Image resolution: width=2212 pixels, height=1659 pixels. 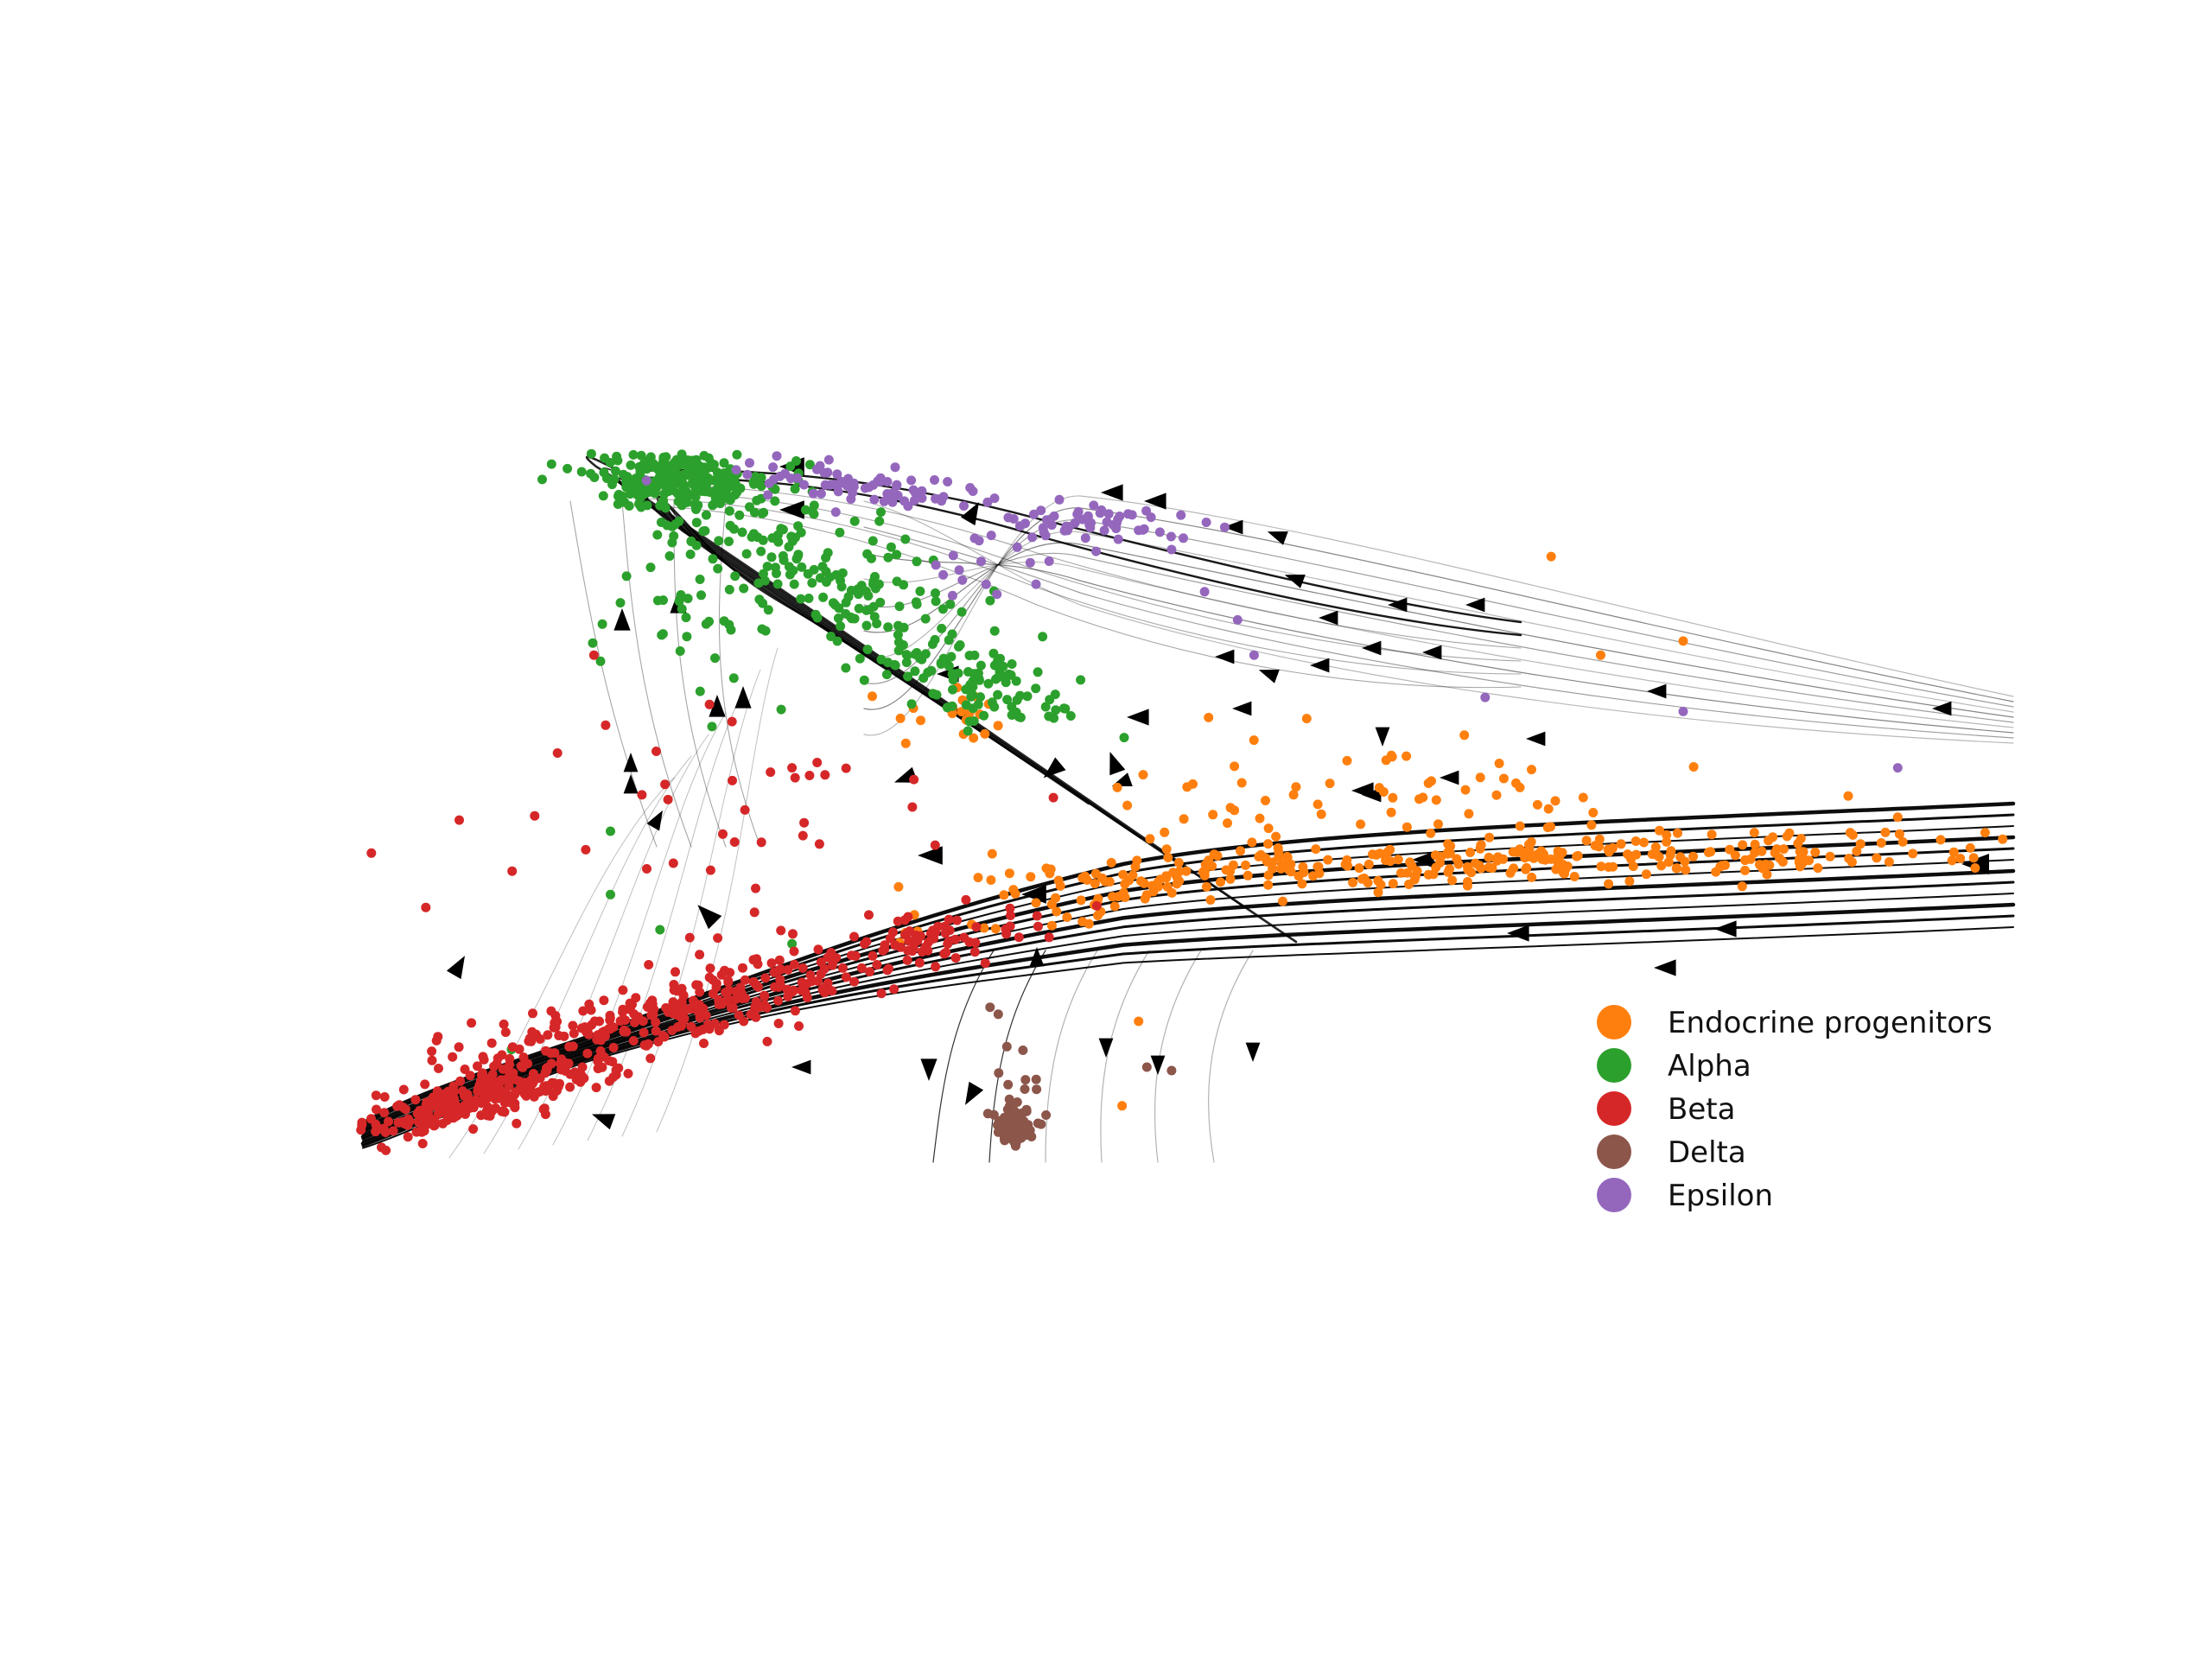 What do you see at coordinates (1438, 622) in the screenshot?
I see `upper-streamline` at bounding box center [1438, 622].